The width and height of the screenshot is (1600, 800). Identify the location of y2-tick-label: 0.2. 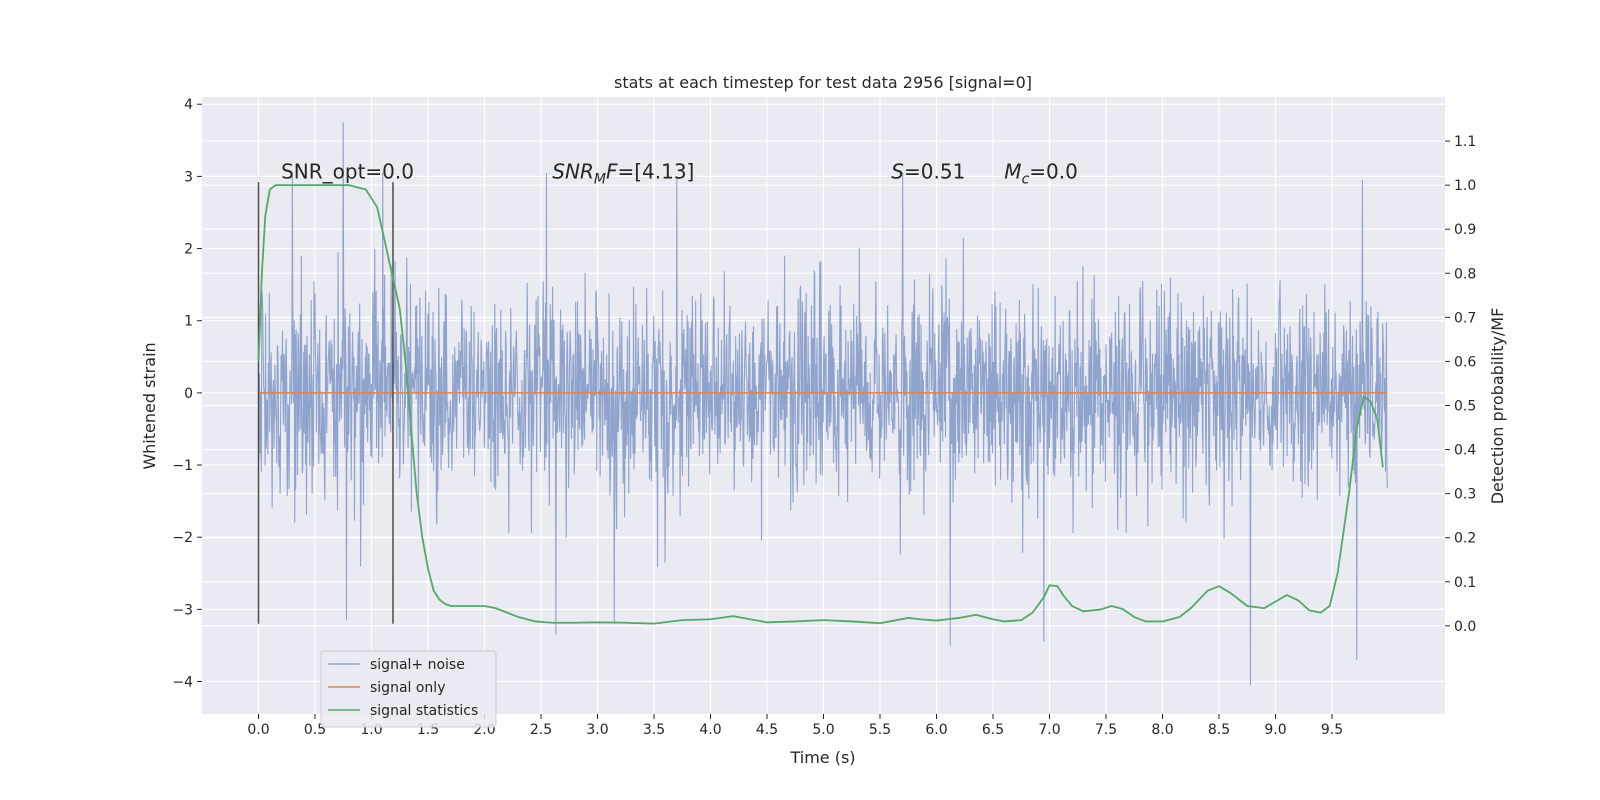
(1465, 539).